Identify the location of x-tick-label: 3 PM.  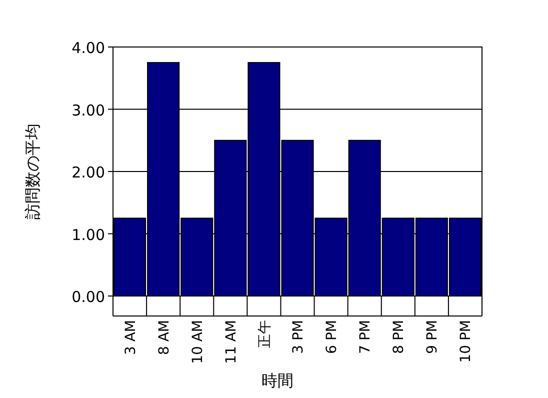
(298, 337).